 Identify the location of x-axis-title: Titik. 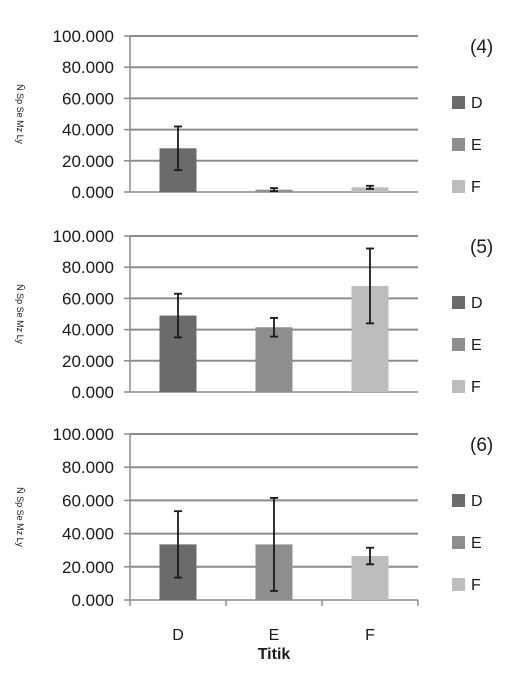
(274, 654).